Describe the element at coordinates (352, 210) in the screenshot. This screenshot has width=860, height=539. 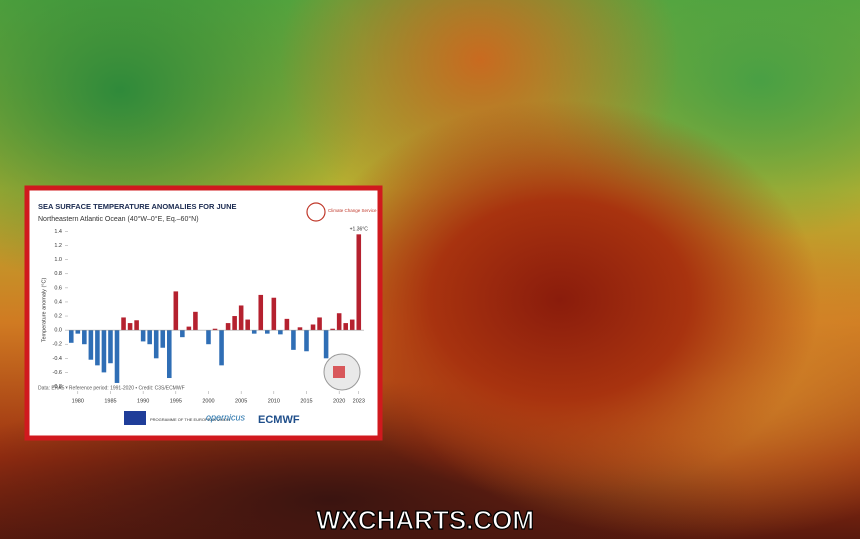
I see `logo-text: Climate Change Service` at that location.